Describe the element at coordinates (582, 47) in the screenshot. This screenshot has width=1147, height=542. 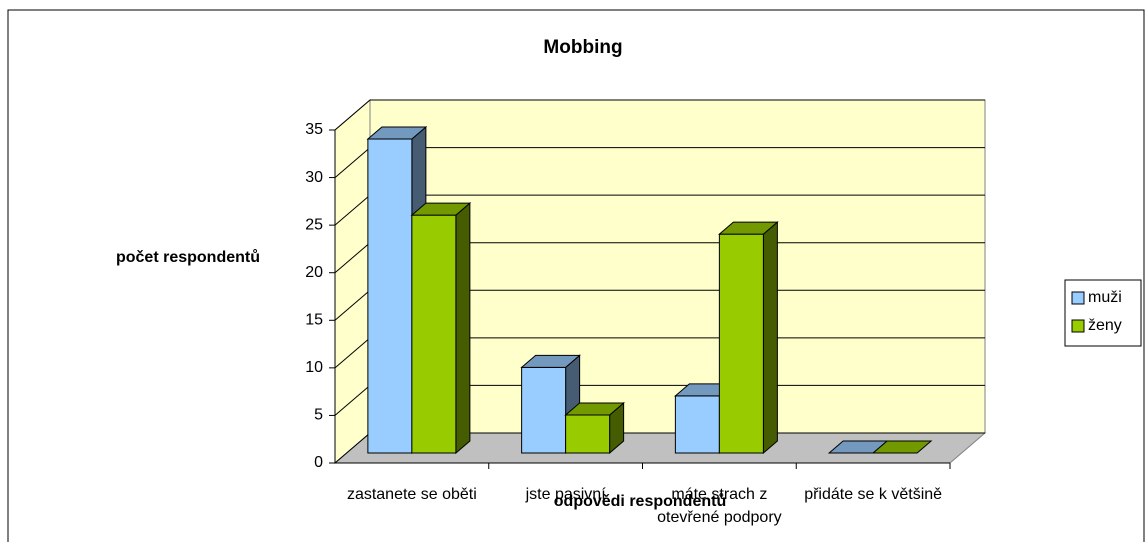
I see `chart-title: Mobbing` at that location.